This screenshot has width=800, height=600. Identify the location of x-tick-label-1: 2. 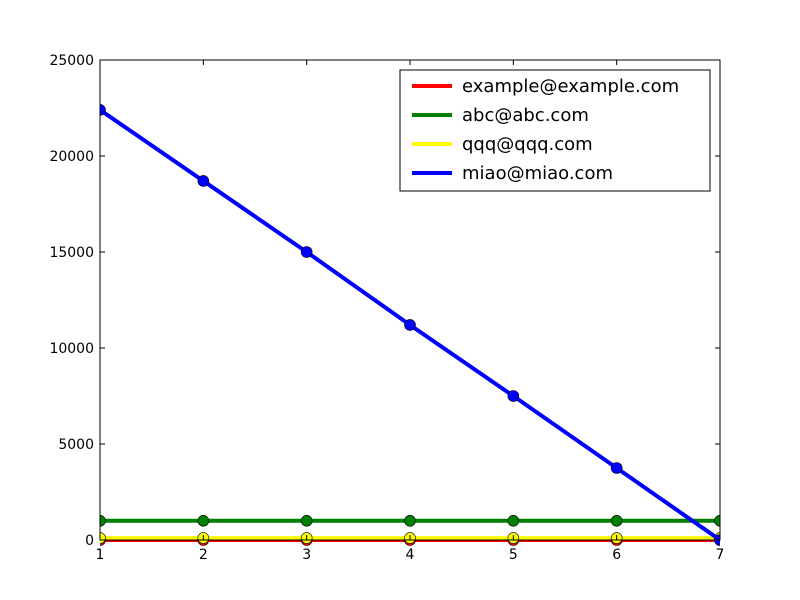
(203, 555).